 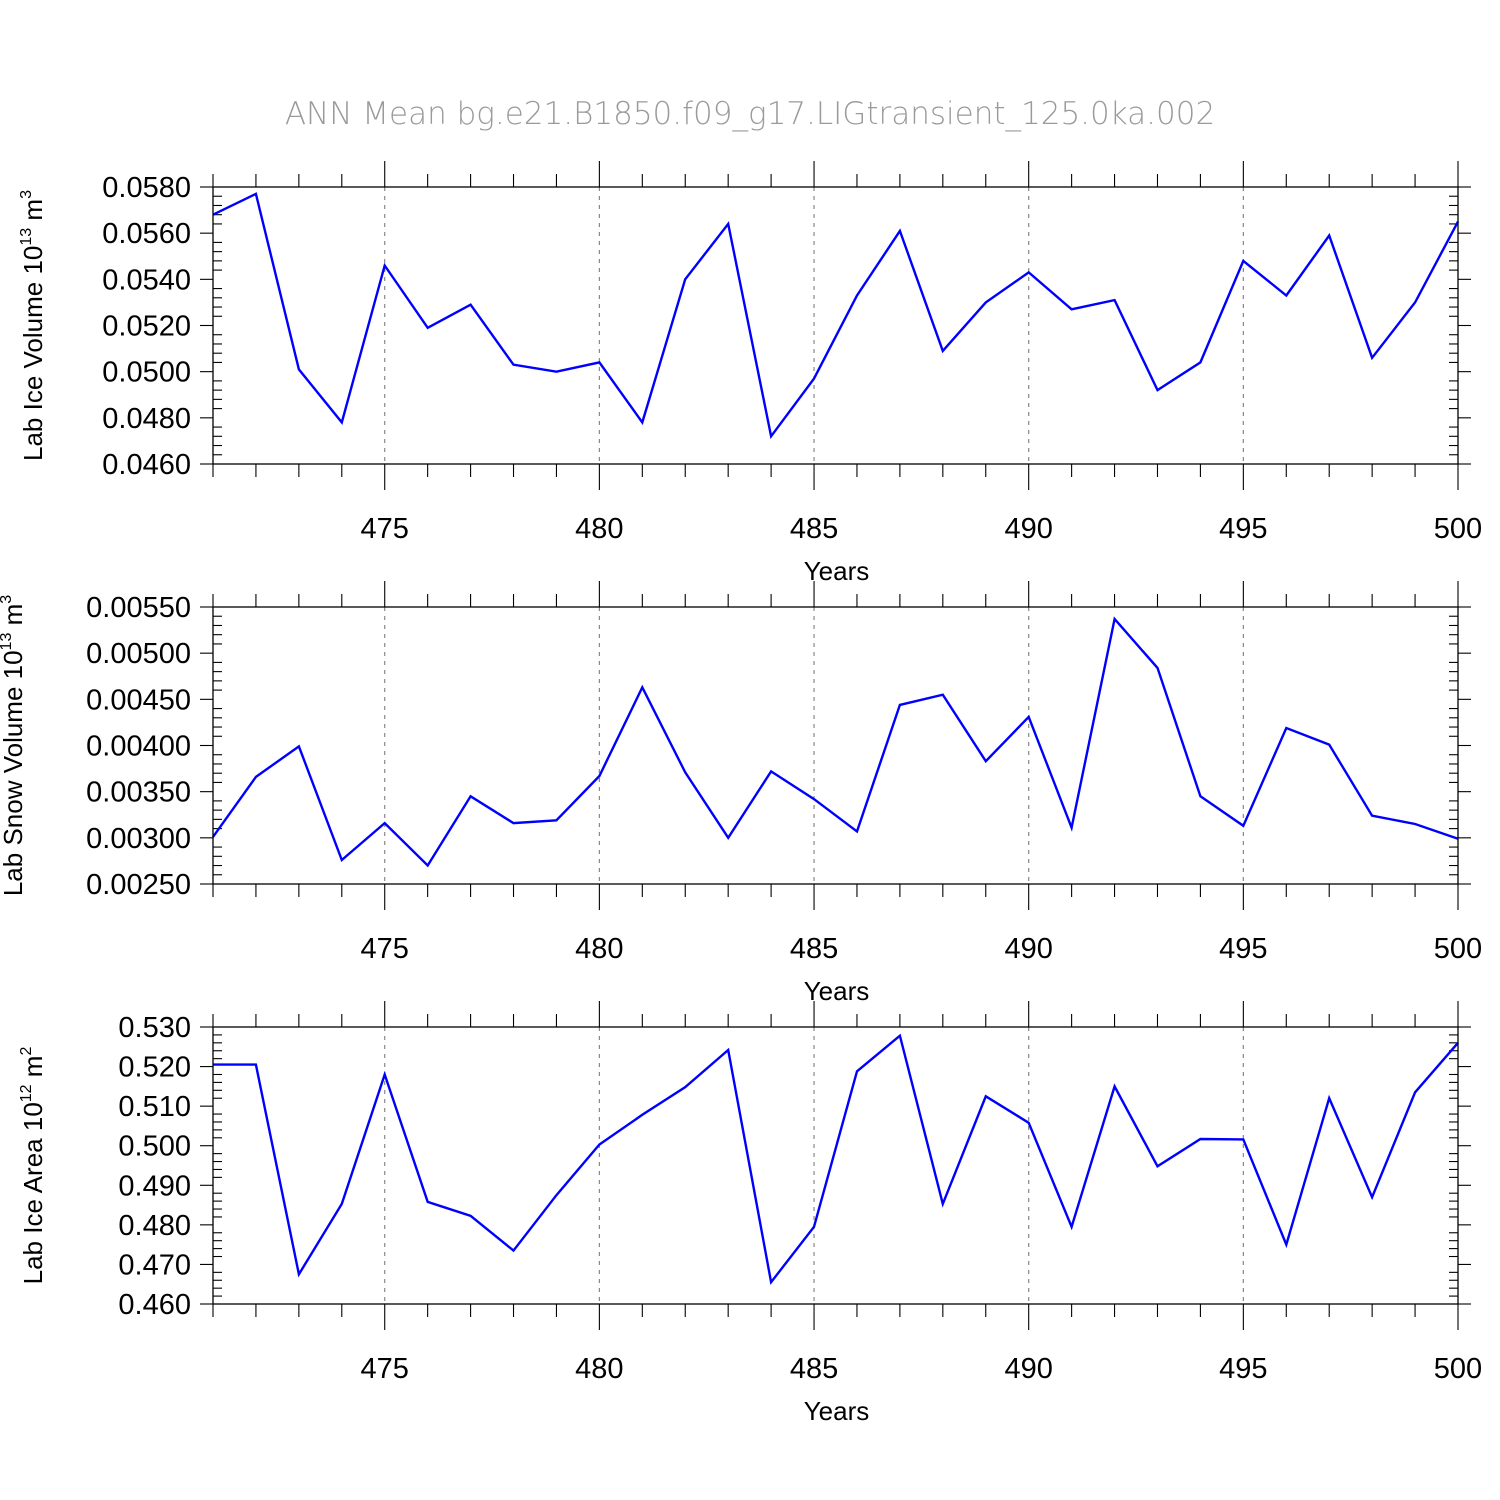 I want to click on y-axis-label: Lab Ice Area 1012 m2, so click(x=33, y=1166).